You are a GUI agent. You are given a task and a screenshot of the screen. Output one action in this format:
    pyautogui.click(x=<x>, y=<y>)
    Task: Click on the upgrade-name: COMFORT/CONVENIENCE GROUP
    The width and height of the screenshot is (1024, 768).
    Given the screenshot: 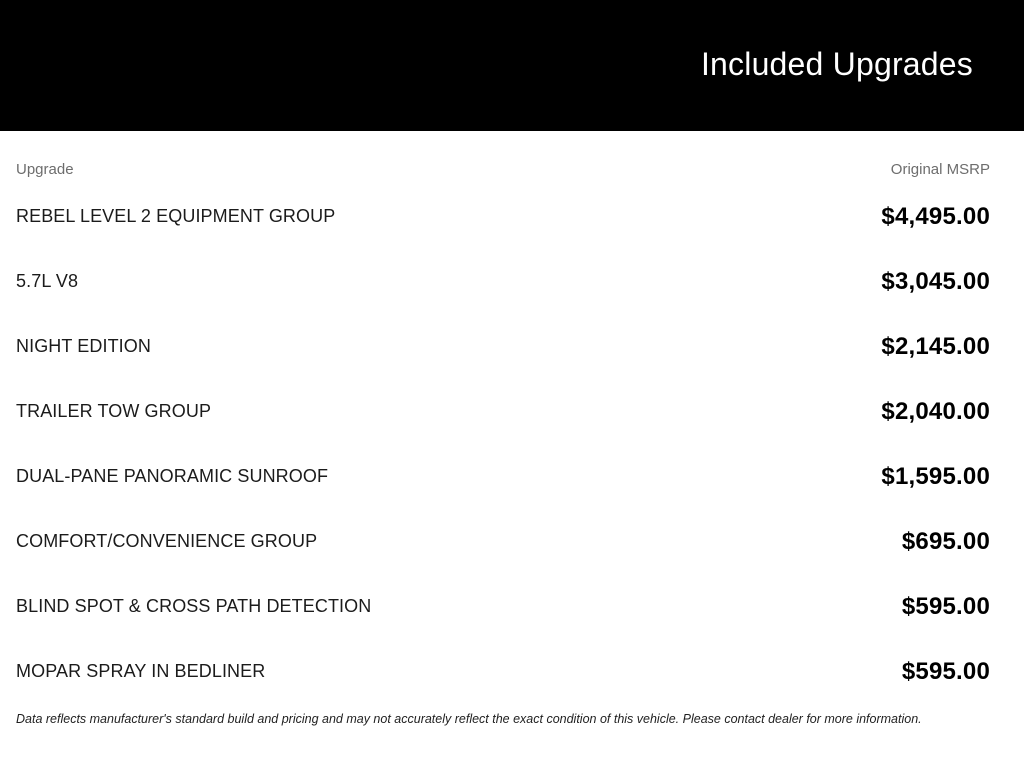 What is the action you would take?
    pyautogui.click(x=167, y=541)
    